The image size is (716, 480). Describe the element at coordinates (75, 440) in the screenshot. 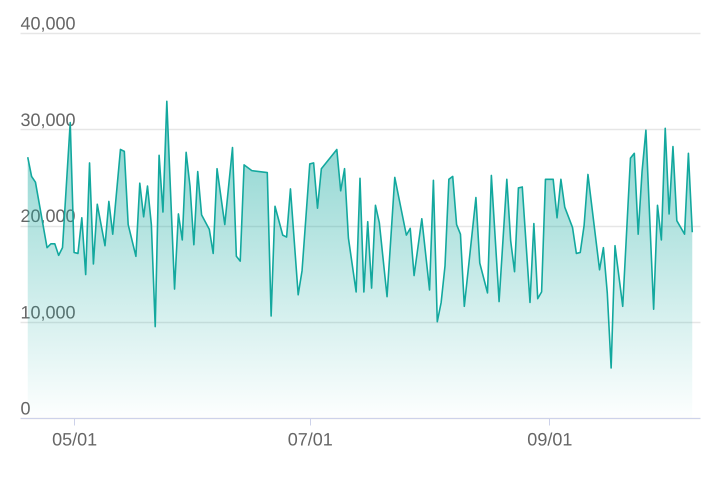

I see `x-tick-label: 05/01` at that location.